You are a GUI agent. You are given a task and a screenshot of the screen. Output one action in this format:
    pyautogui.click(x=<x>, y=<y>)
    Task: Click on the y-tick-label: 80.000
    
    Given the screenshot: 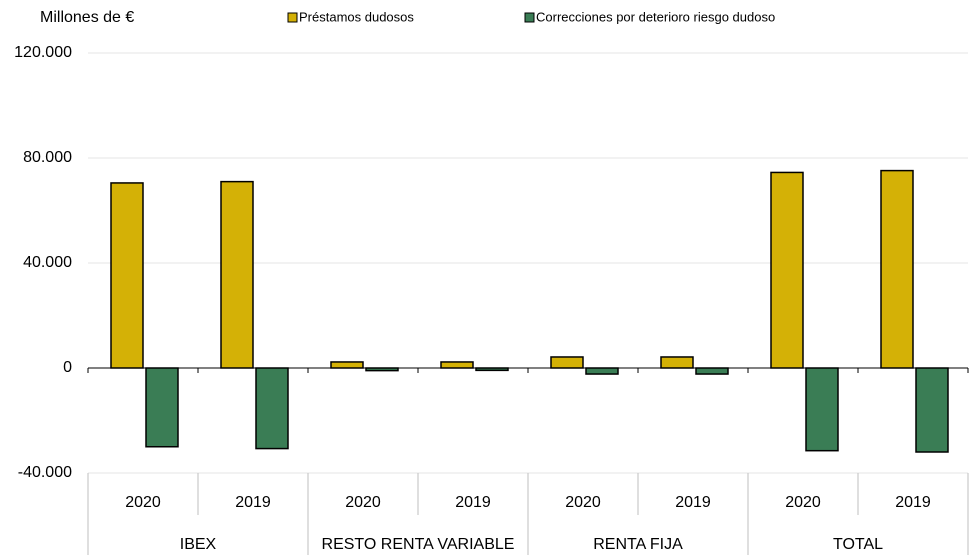 What is the action you would take?
    pyautogui.click(x=47, y=157)
    